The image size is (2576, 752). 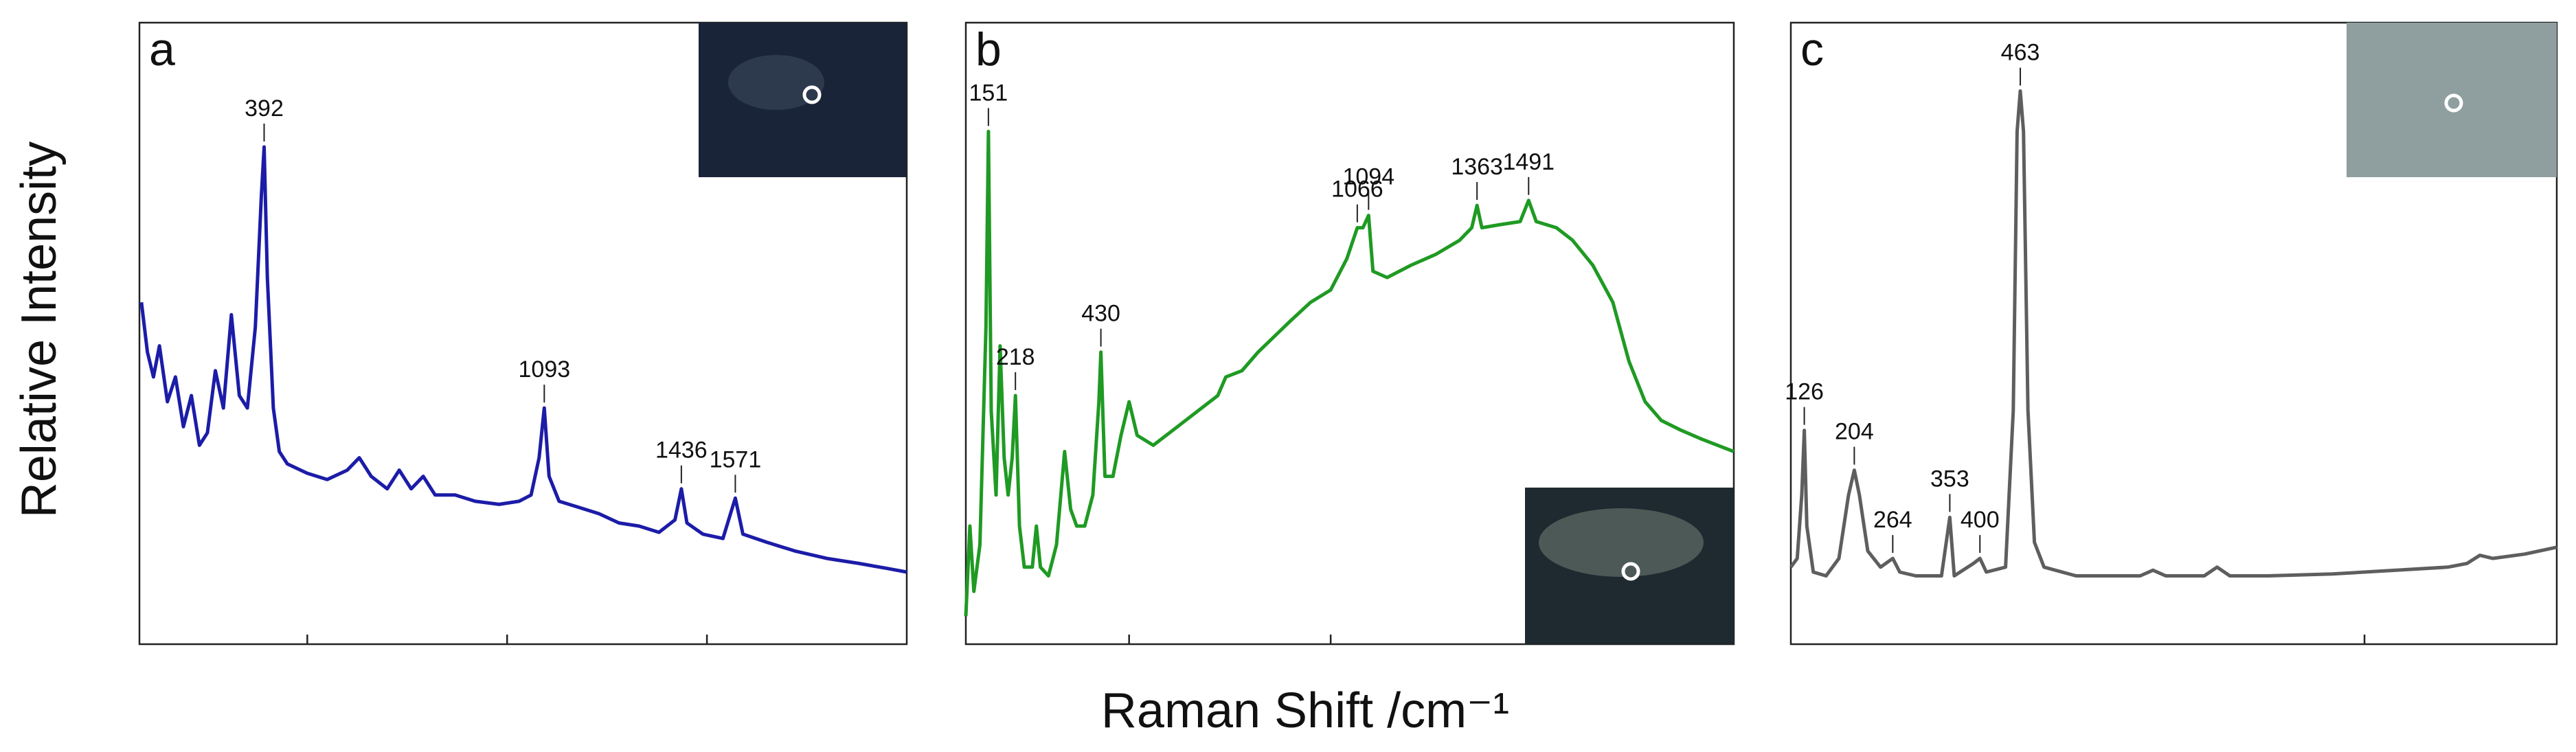 I want to click on peak-label: 430, so click(x=1100, y=314).